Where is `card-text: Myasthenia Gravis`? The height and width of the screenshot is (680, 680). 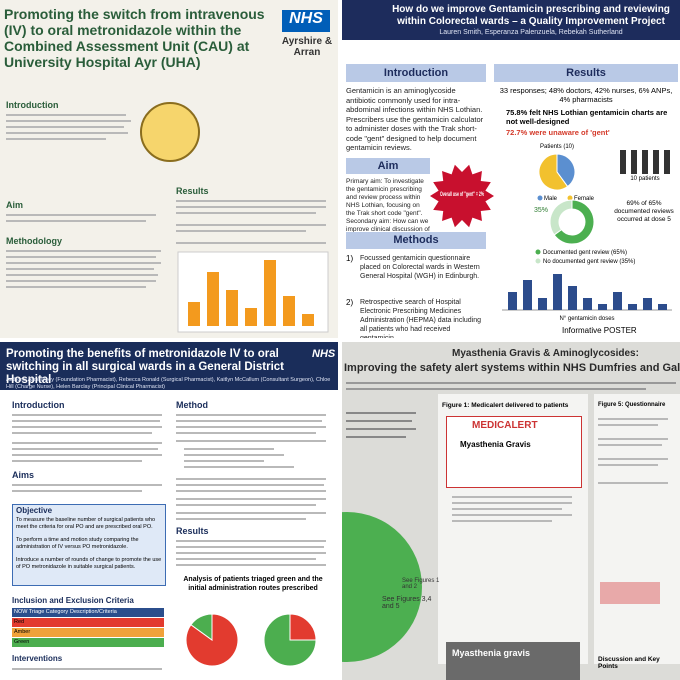 card-text: Myasthenia Gravis is located at coordinates (495, 444).